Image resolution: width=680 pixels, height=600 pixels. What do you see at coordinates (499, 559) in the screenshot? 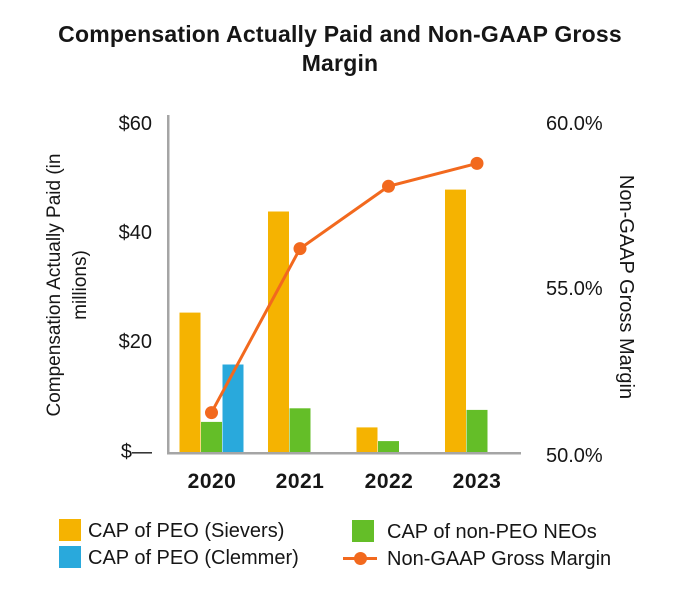
I see `legend-label-margin: Non-GAAP Gross Margin` at bounding box center [499, 559].